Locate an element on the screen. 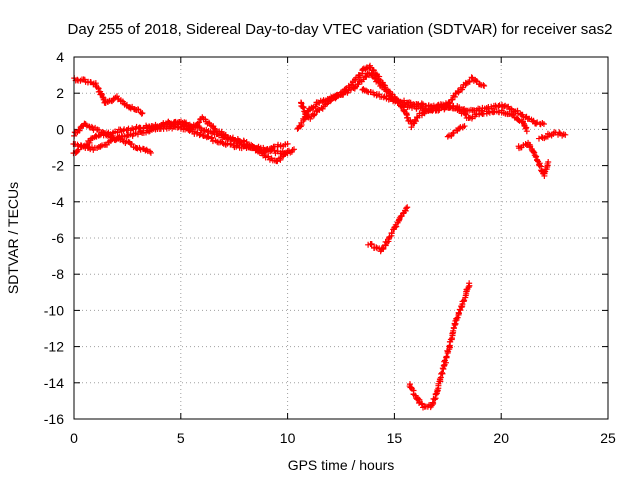  series-track-m is located at coordinates (439, 345).